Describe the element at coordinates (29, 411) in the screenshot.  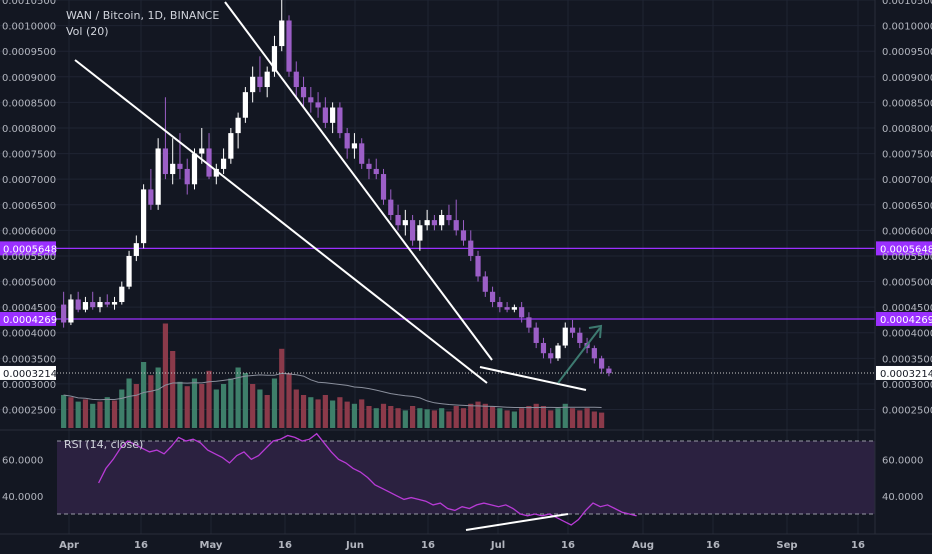
I see `price-tick-left: 0.0002500` at that location.